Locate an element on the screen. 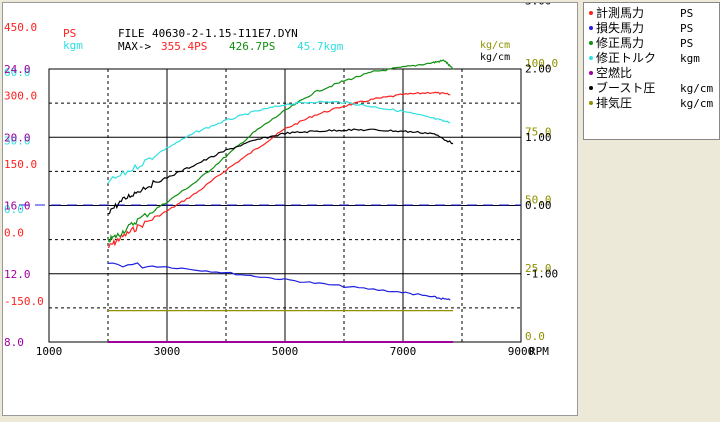 This screenshot has width=720, height=422. file-label: FILE is located at coordinates (131, 33).